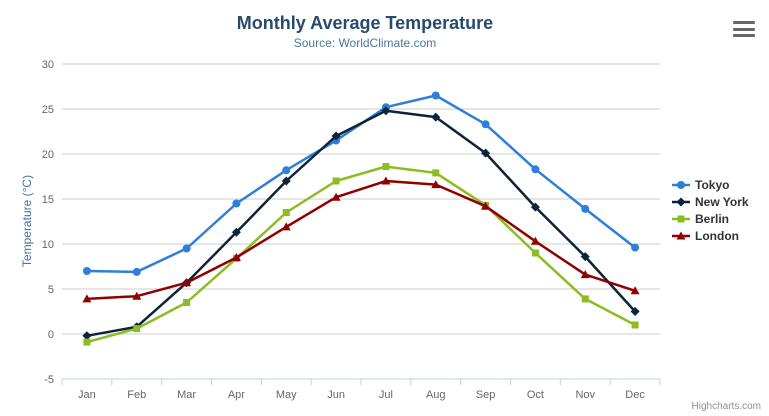 The image size is (769, 416). I want to click on x-axis-label: Jul, so click(386, 395).